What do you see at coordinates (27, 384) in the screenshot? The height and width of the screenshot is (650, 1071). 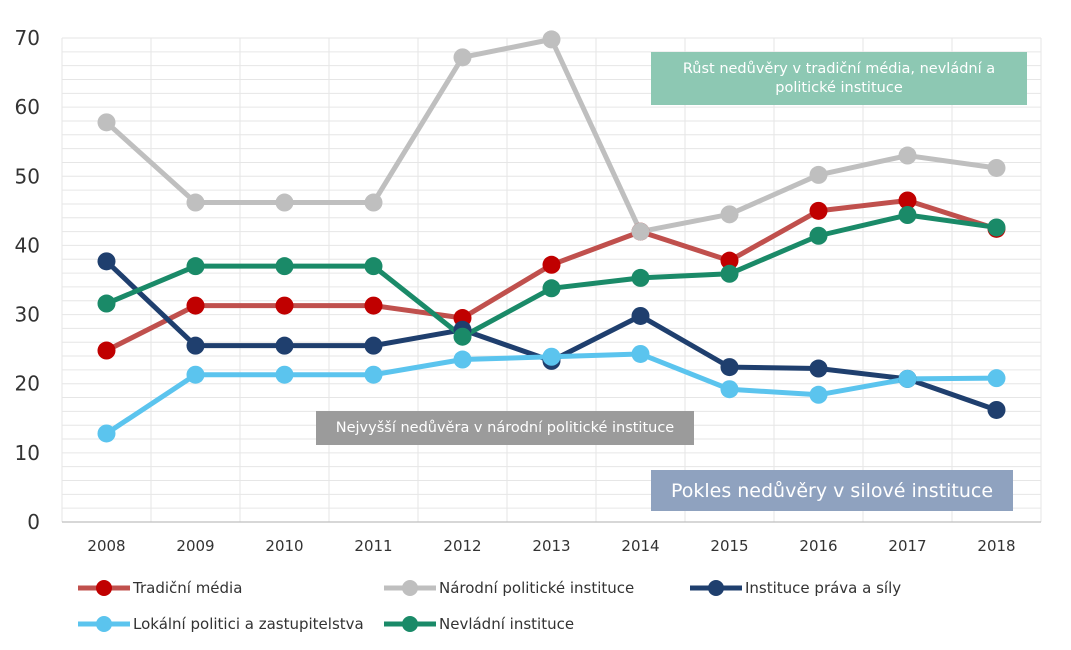 I see `y-tick-label: 20` at bounding box center [27, 384].